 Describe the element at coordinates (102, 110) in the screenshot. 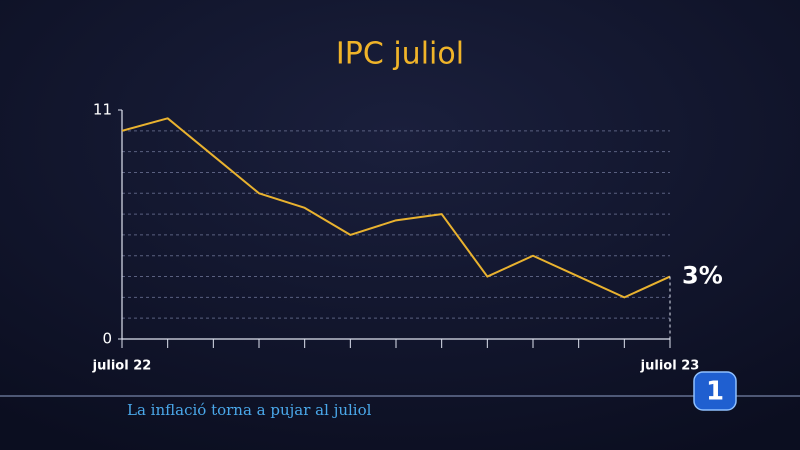

I see `y-tick-label: 11` at that location.